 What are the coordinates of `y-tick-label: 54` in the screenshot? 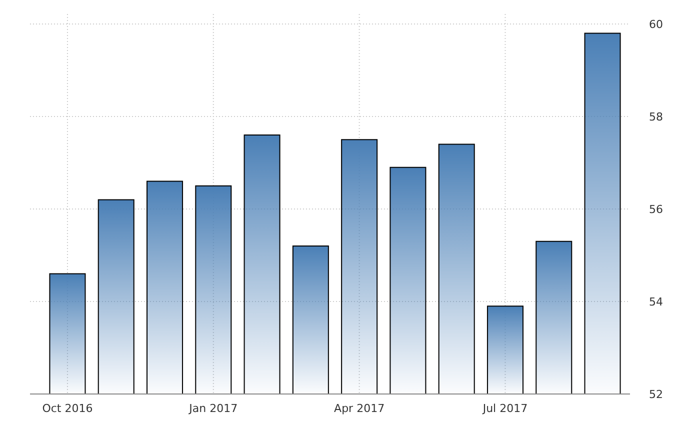 It's located at (656, 301).